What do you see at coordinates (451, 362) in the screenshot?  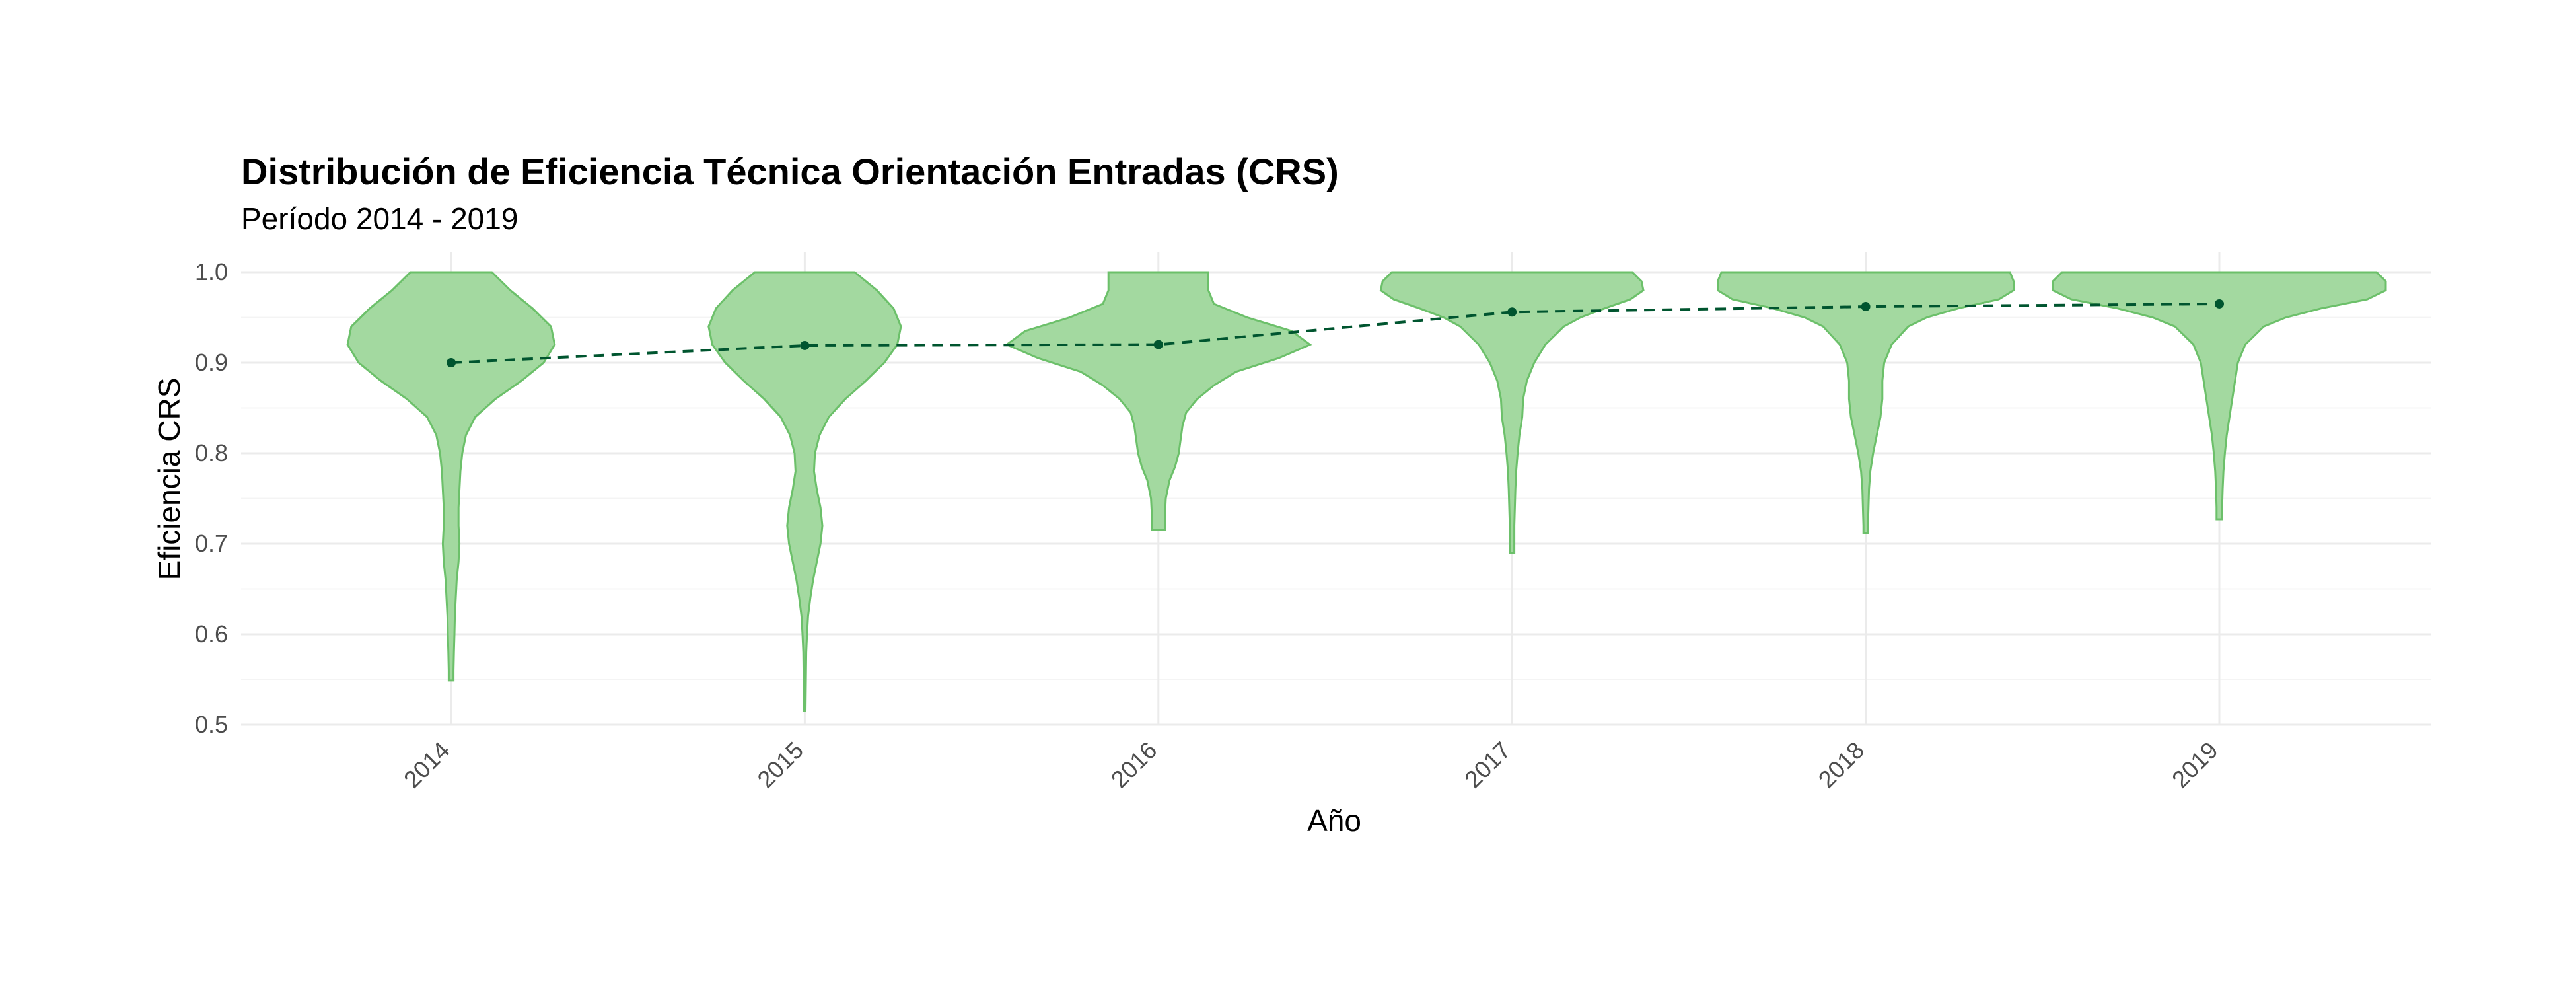 I see `mean-point-2014` at bounding box center [451, 362].